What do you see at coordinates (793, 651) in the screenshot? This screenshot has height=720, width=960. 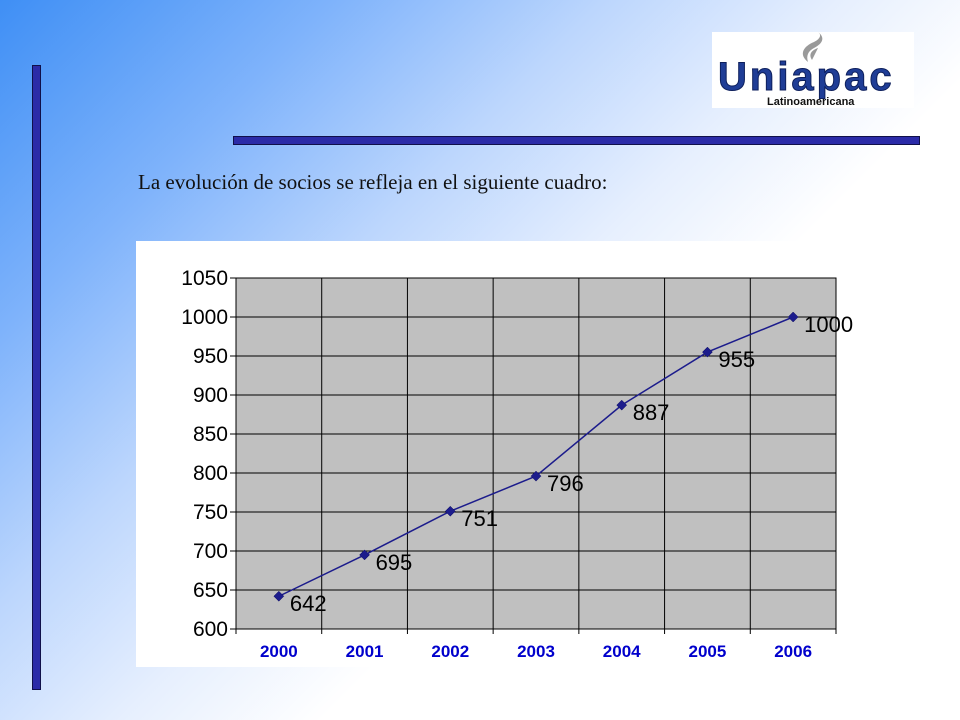 I see `x-tick-label: 2006` at bounding box center [793, 651].